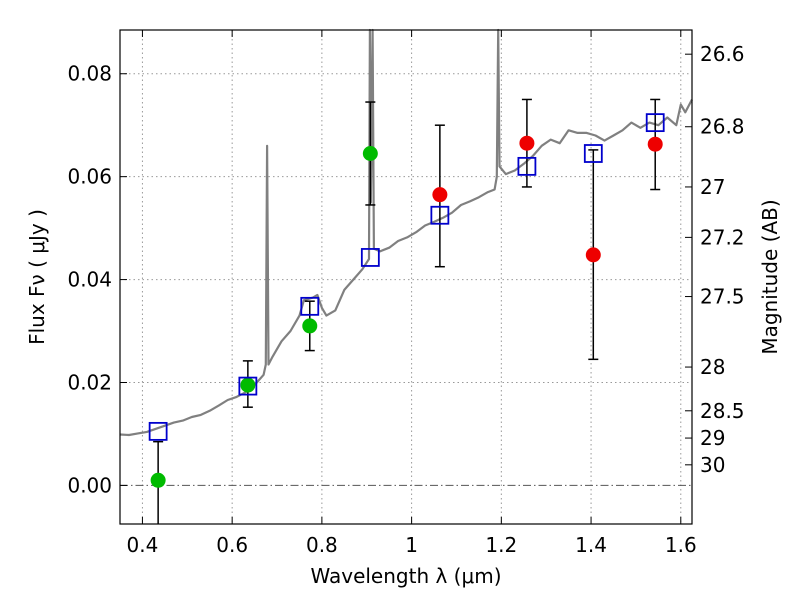 Image resolution: width=800 pixels, height=600 pixels. I want to click on x-tick-label: 1, so click(411, 545).